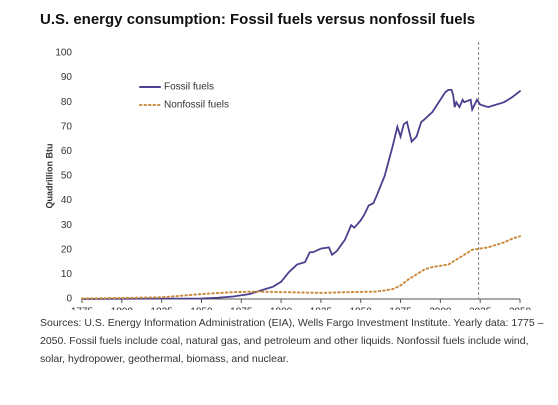 Image resolution: width=558 pixels, height=405 pixels. What do you see at coordinates (162, 308) in the screenshot?
I see `x-tick-label: 1825` at bounding box center [162, 308].